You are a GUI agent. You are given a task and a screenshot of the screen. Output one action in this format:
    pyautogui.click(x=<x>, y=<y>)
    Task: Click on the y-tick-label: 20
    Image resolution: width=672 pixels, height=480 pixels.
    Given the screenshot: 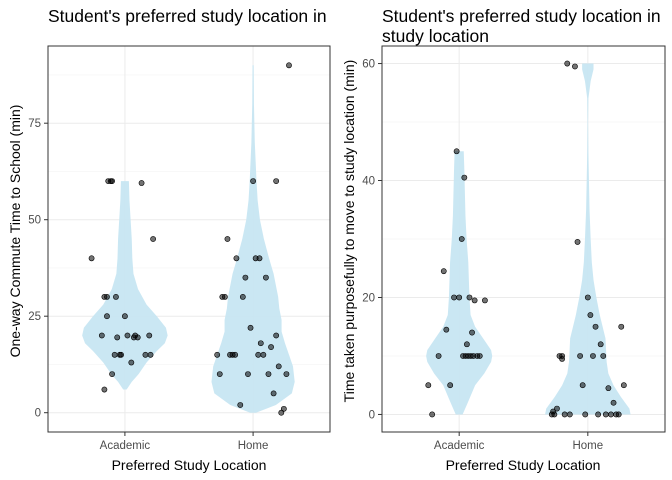 What is the action you would take?
    pyautogui.click(x=368, y=298)
    